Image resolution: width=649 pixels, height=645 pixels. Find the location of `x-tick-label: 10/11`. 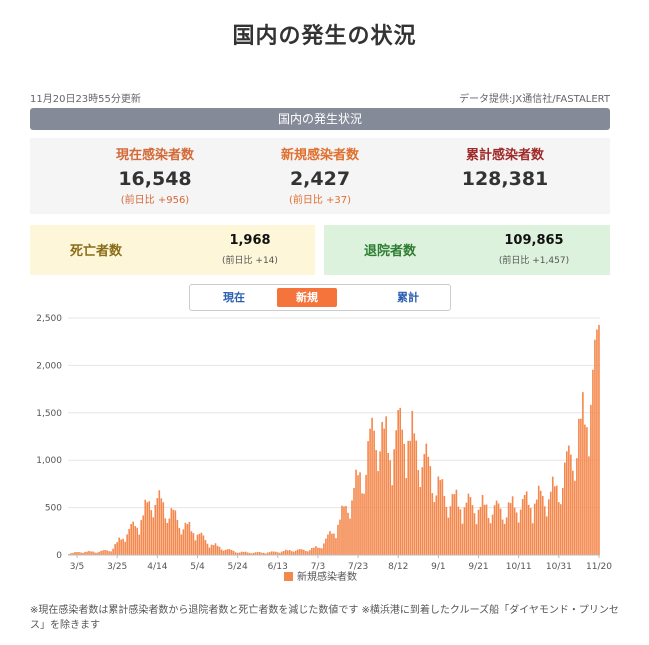

x-tick-label: 10/11 is located at coordinates (519, 567).